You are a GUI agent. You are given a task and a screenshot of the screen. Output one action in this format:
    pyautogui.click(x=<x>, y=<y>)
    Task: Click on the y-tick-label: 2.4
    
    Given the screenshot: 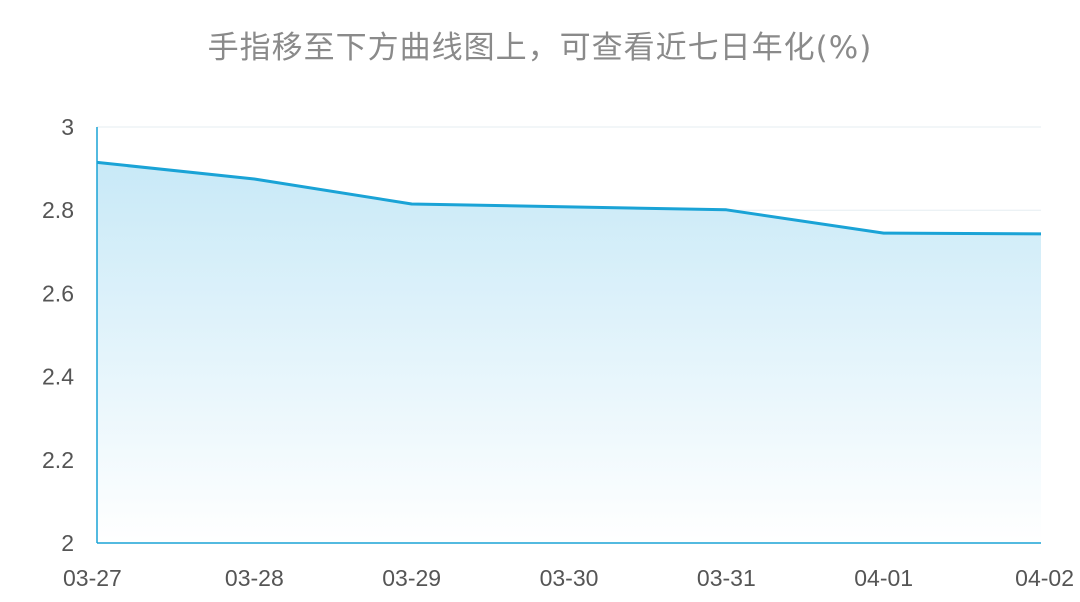 What is the action you would take?
    pyautogui.click(x=58, y=377)
    